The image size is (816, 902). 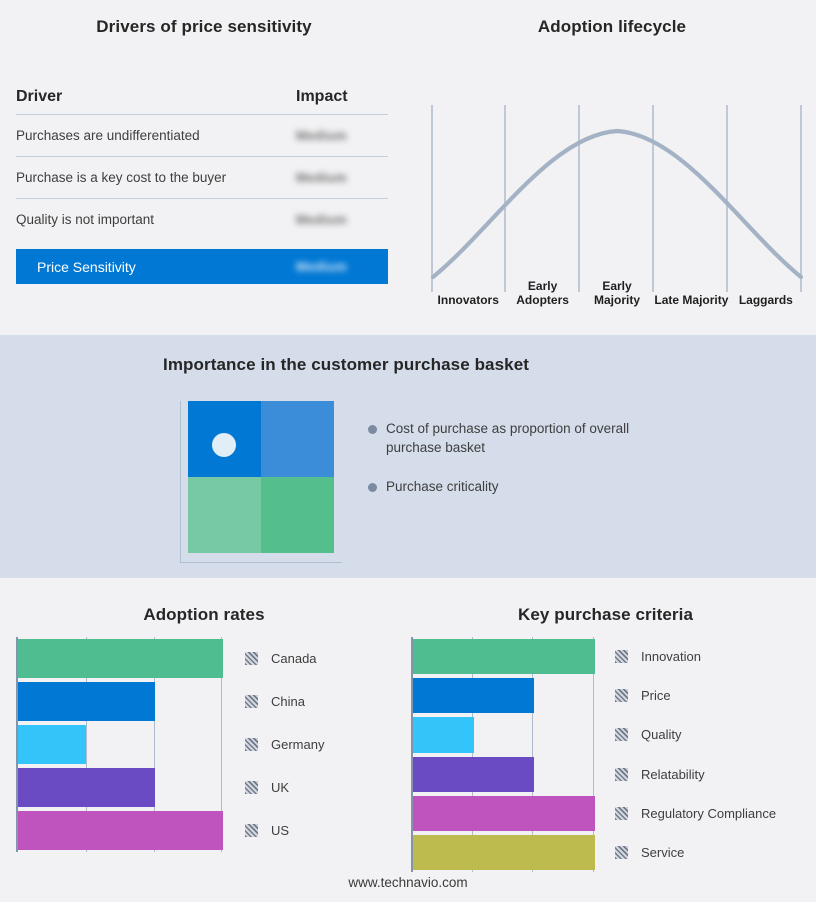 I want to click on price-sensitivity-highlight-row: Price Sensitivity Medium, so click(x=202, y=266).